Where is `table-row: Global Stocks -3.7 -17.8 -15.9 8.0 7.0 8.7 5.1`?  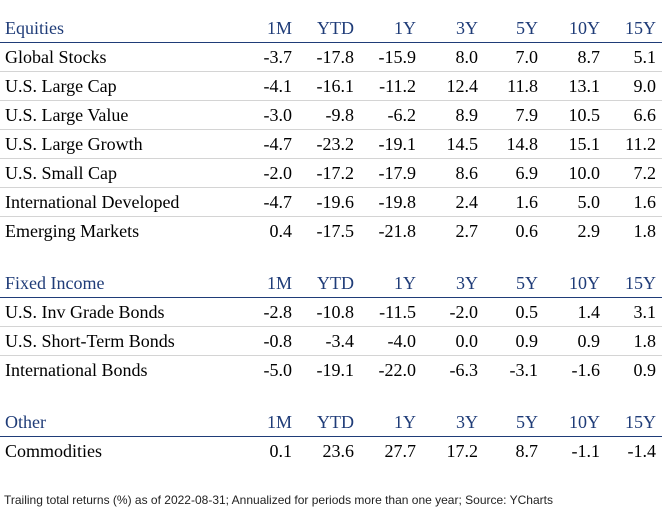
table-row: Global Stocks -3.7 -17.8 -15.9 8.0 7.0 8.7 5.1 is located at coordinates (331, 57).